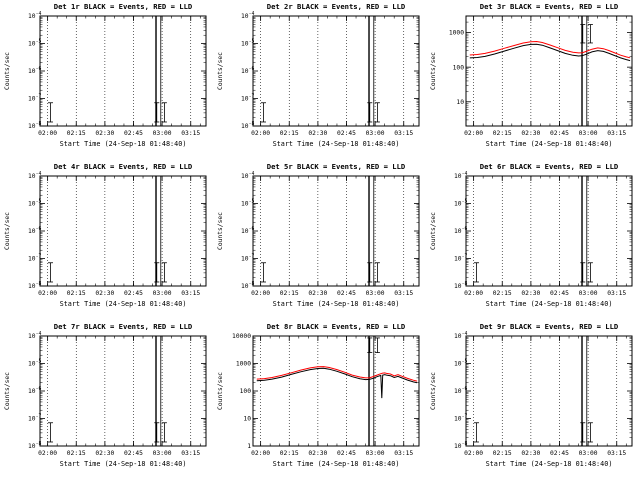 This screenshot has width=640, height=480. What do you see at coordinates (549, 166) in the screenshot?
I see `panel-title: Det 6r BLACK = Events, RED = LLD` at bounding box center [549, 166].